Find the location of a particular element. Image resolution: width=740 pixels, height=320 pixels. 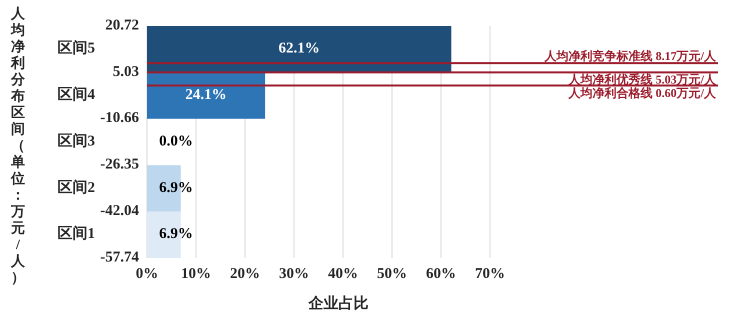

category-label: 区间1 is located at coordinates (76, 234).